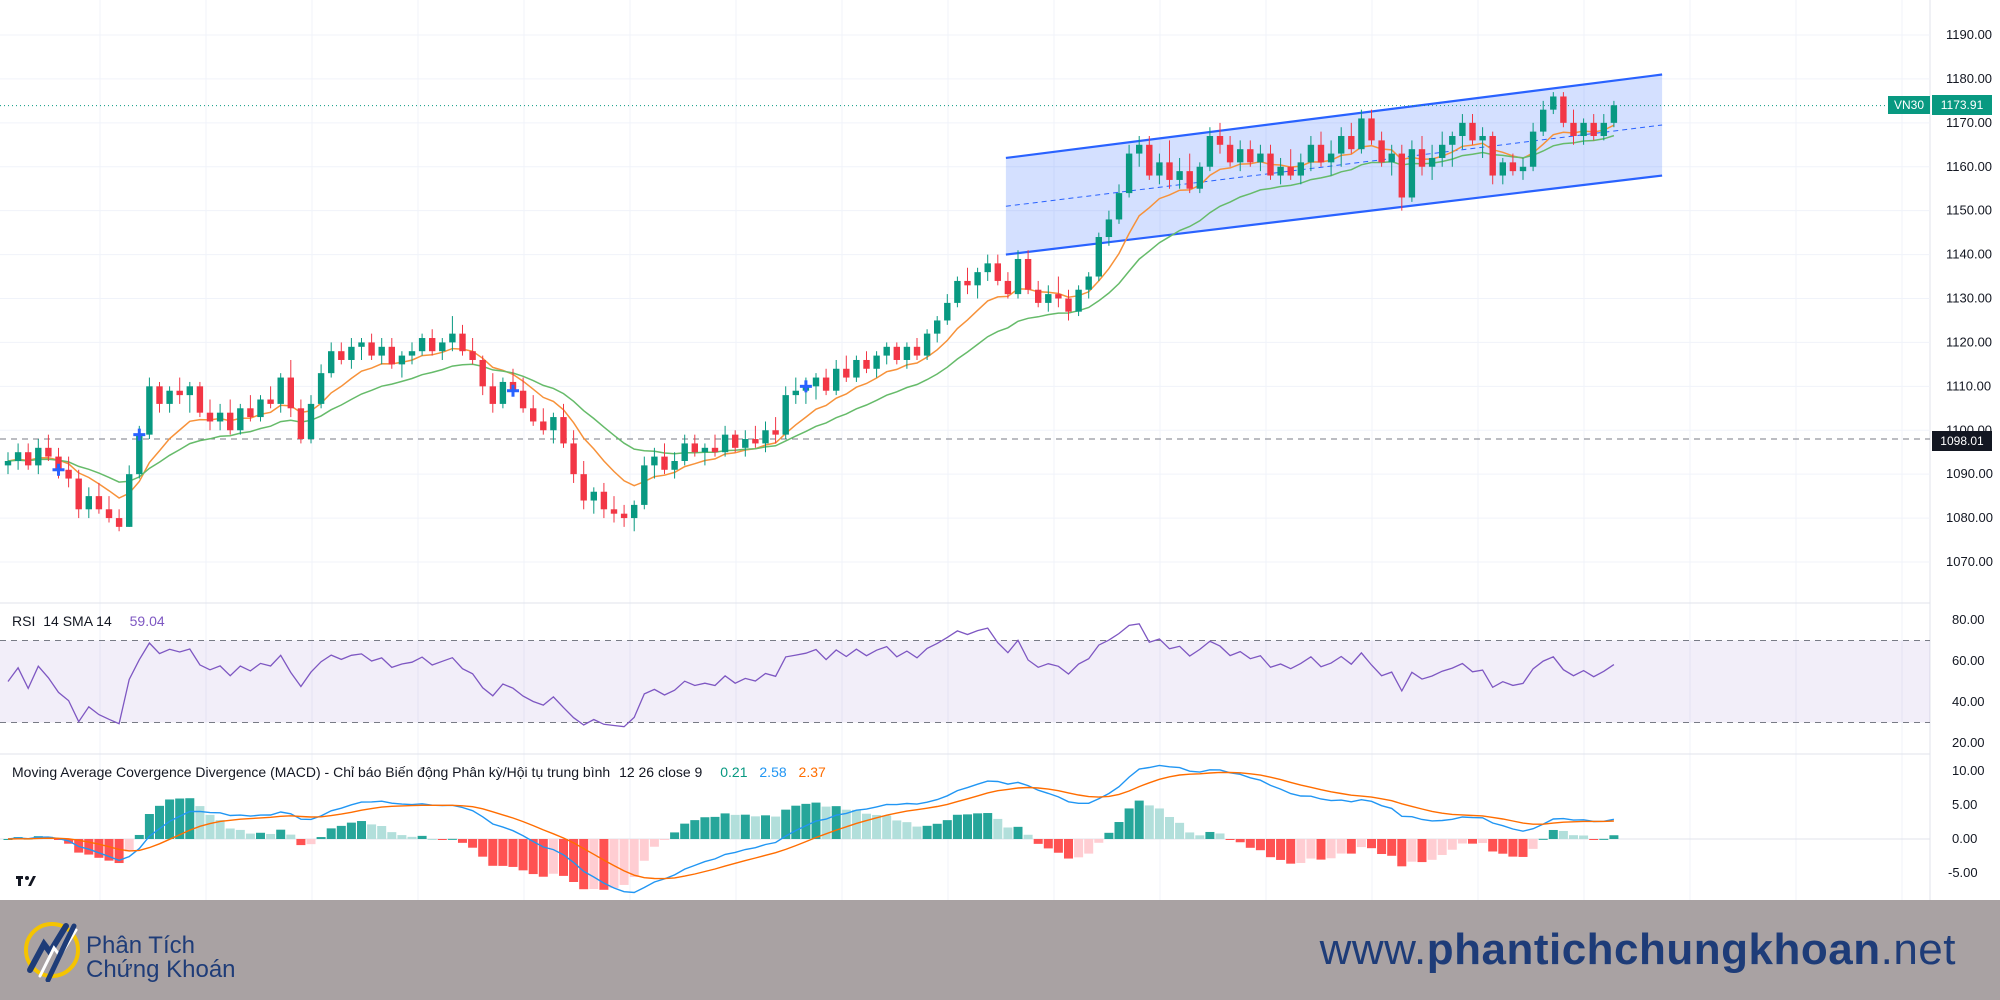 The width and height of the screenshot is (2000, 1000). What do you see at coordinates (1334, 215) in the screenshot?
I see `channel-lower-line` at bounding box center [1334, 215].